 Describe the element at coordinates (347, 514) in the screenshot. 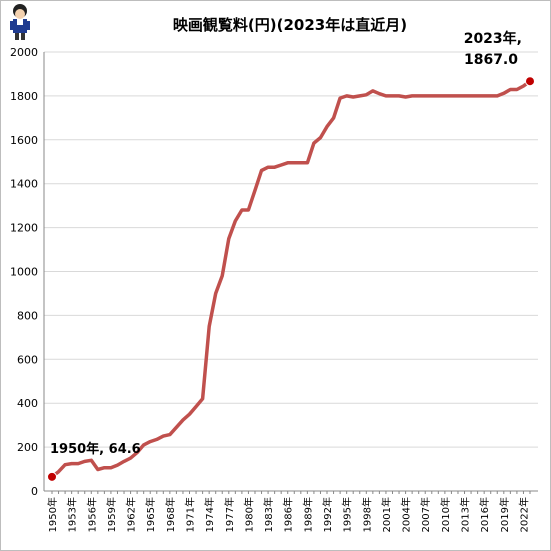

I see `x-tick-label: 1995年` at that location.